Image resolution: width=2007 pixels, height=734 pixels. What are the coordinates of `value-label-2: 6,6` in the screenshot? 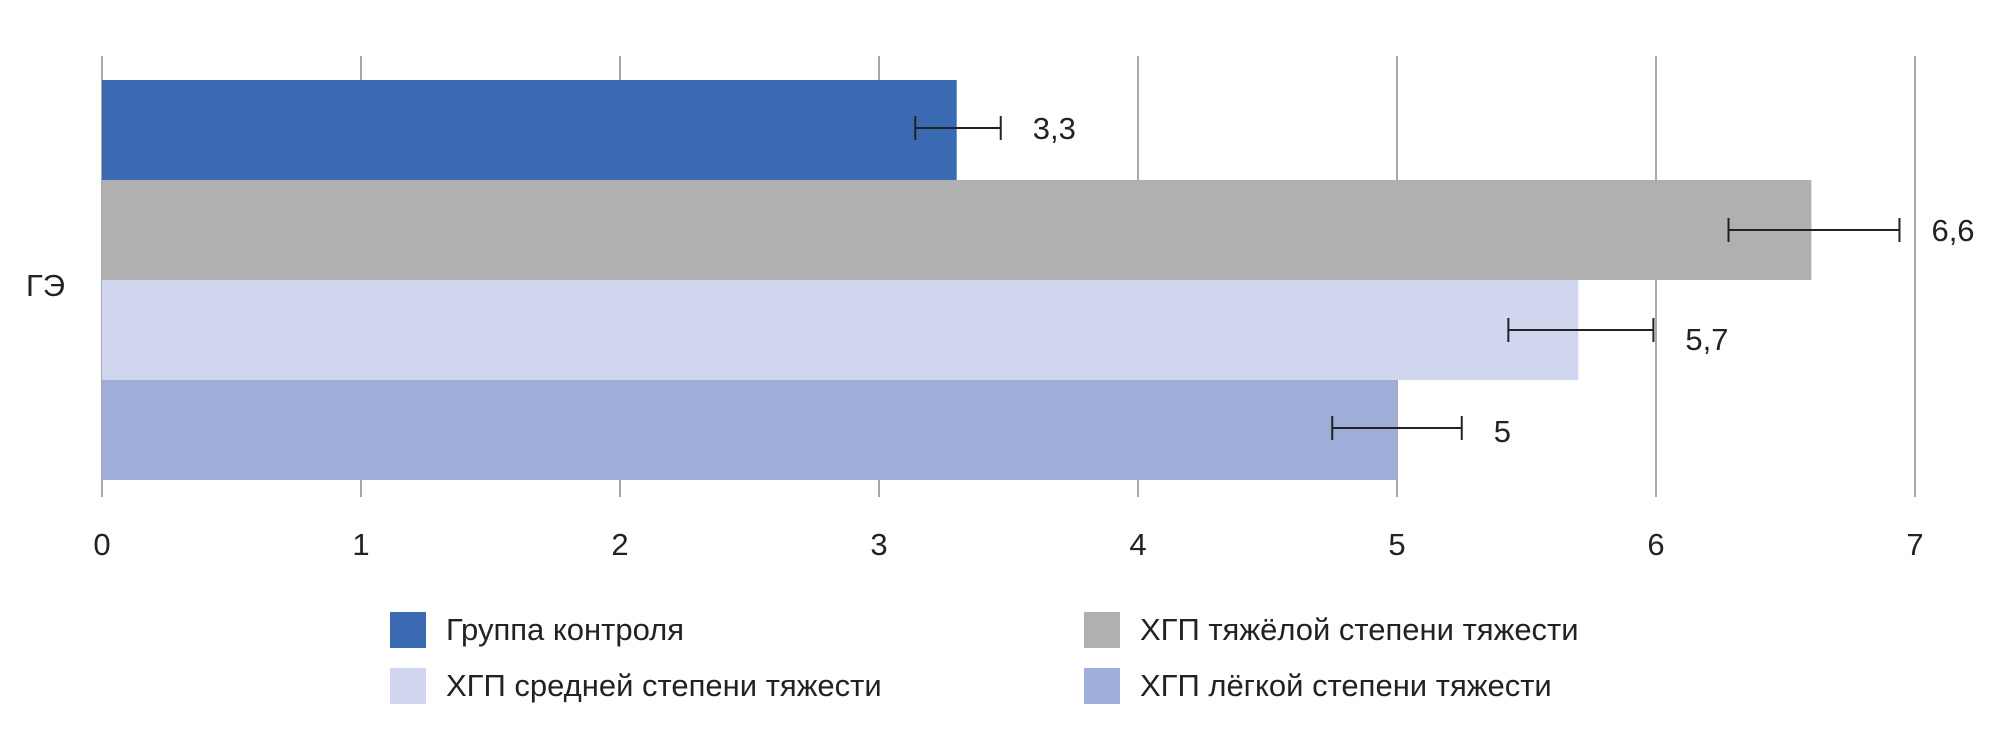 It's located at (1952, 230).